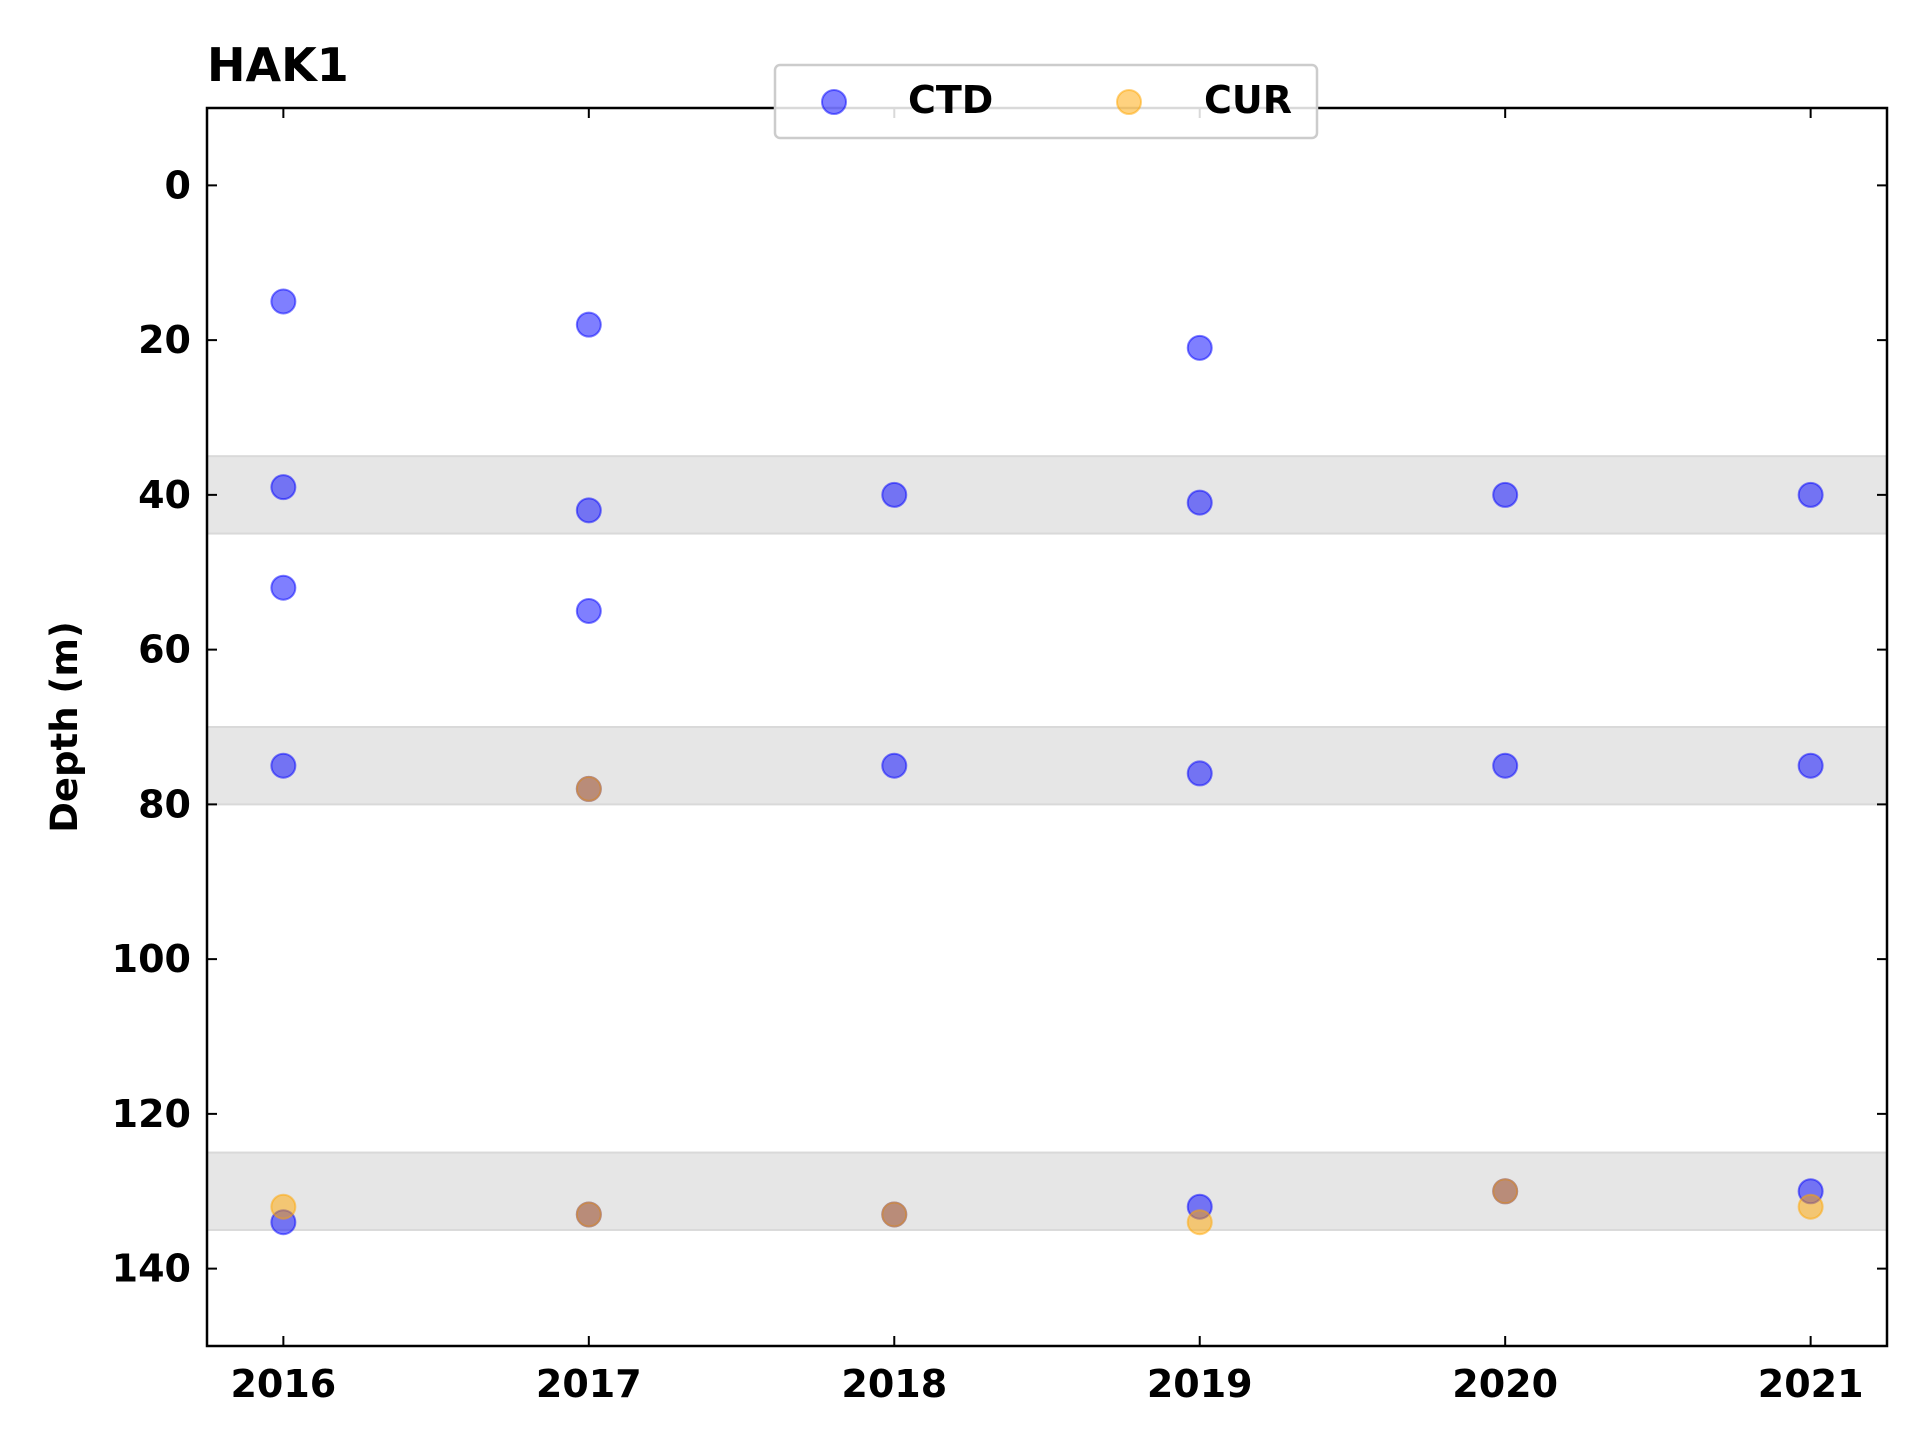 The image size is (1920, 1440). What do you see at coordinates (1811, 1384) in the screenshot?
I see `x-tick-label-5: 2021` at bounding box center [1811, 1384].